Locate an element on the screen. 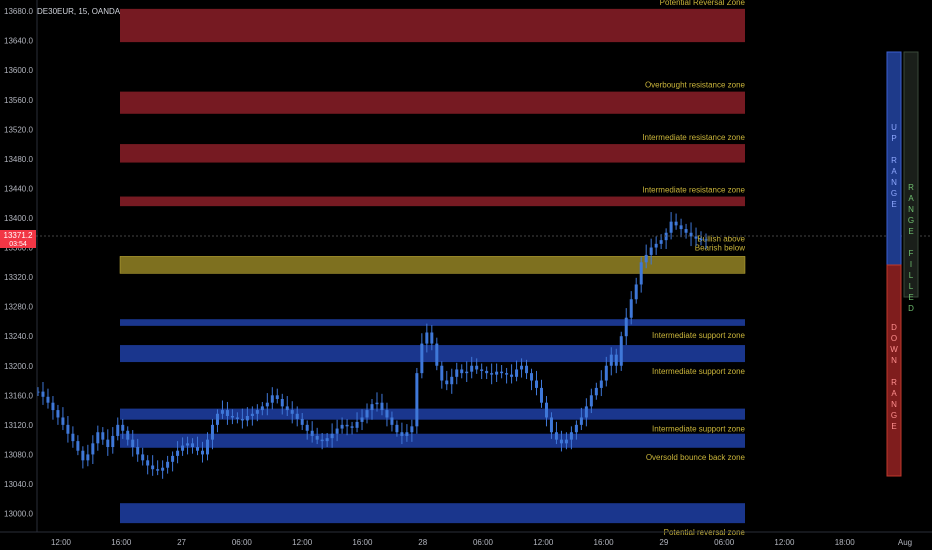 This screenshot has width=932, height=550. y-tick-label: 13560.0 is located at coordinates (18, 100).